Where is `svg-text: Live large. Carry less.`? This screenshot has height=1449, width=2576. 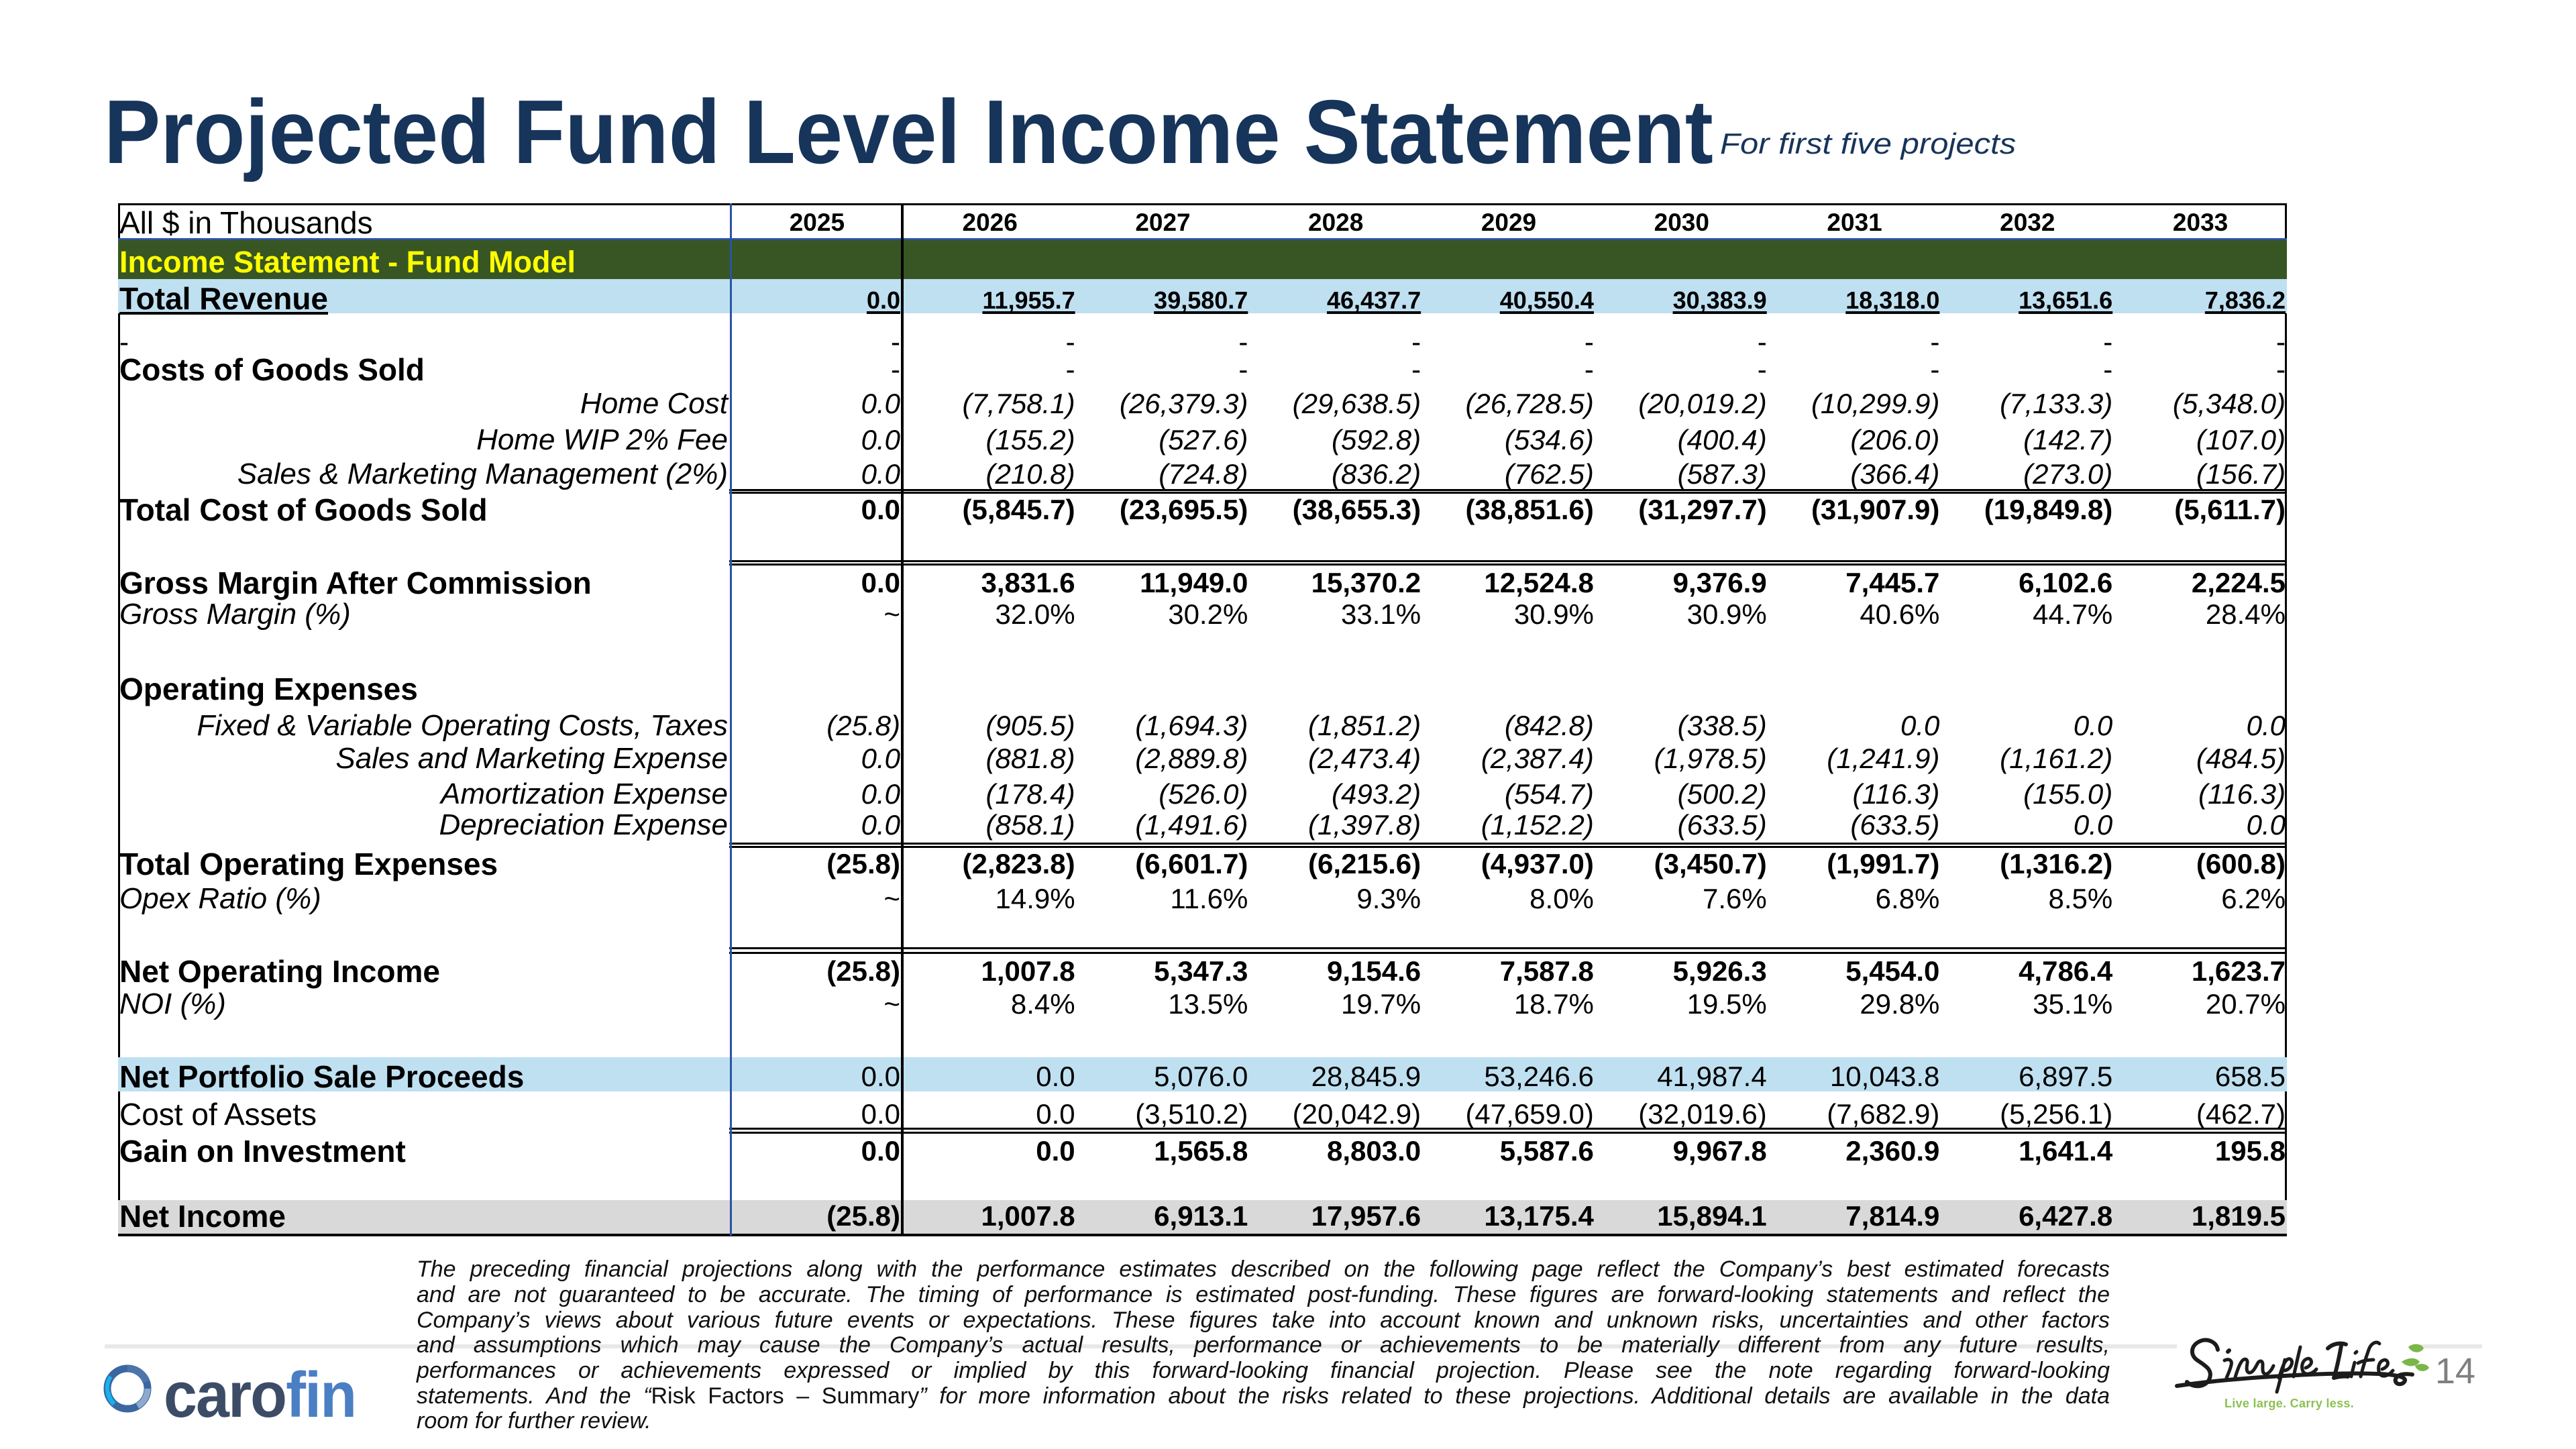
svg-text: Live large. Carry less. is located at coordinates (2289, 1403).